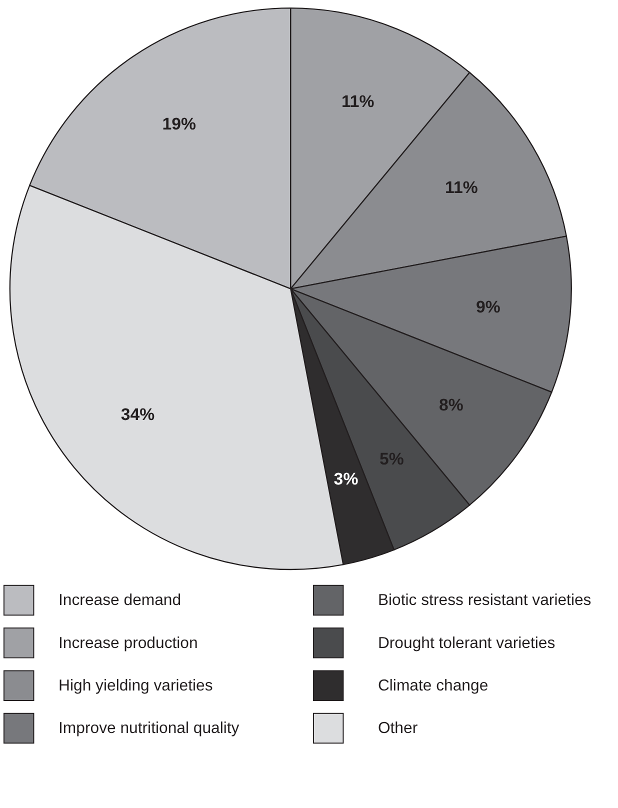  Describe the element at coordinates (451, 404) in the screenshot. I see `data-label: 8%` at that location.